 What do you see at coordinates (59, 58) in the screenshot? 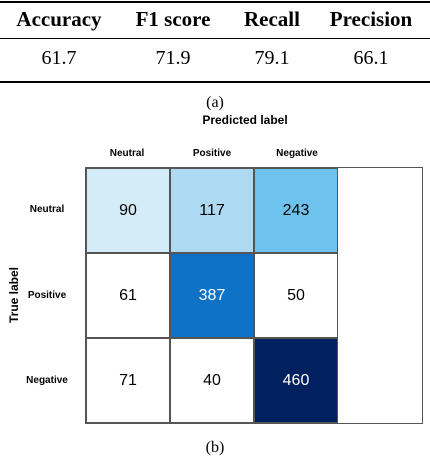
I see `value-accuracy: 61.7` at bounding box center [59, 58].